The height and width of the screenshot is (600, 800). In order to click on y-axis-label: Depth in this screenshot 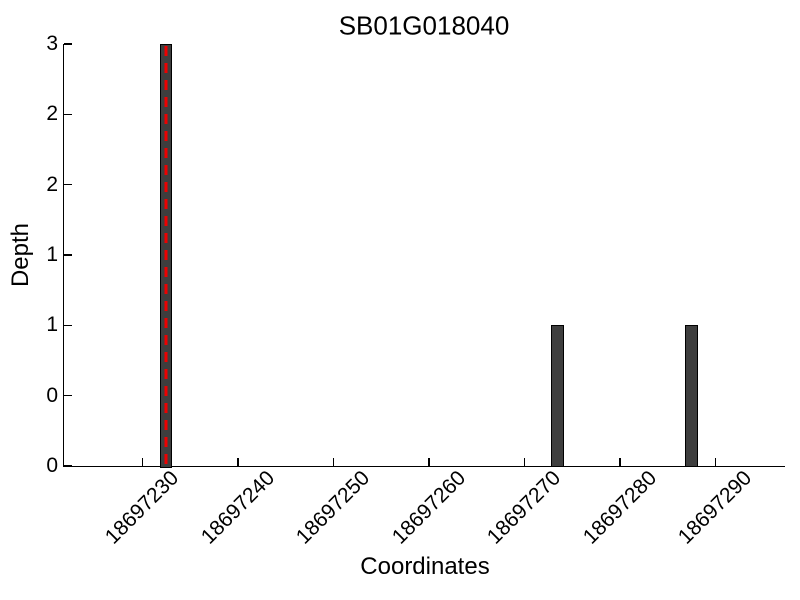, I will do `click(20, 255)`.